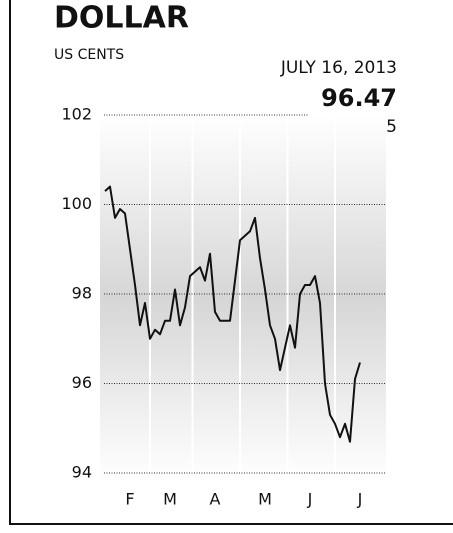 Image resolution: width=453 pixels, height=533 pixels. What do you see at coordinates (82, 472) in the screenshot?
I see `y-tick-label: 94` at bounding box center [82, 472].